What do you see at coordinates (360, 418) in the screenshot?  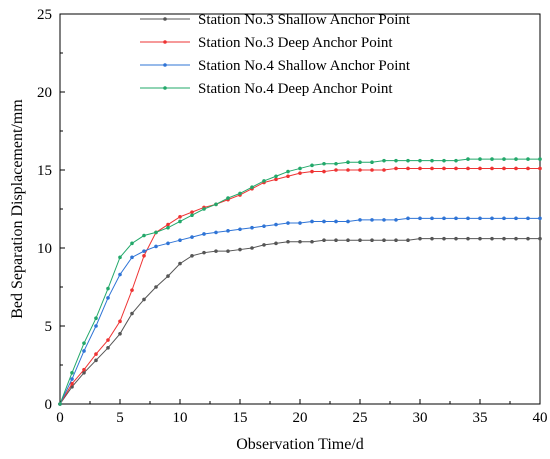 I see `x-tick-label: 25` at bounding box center [360, 418].